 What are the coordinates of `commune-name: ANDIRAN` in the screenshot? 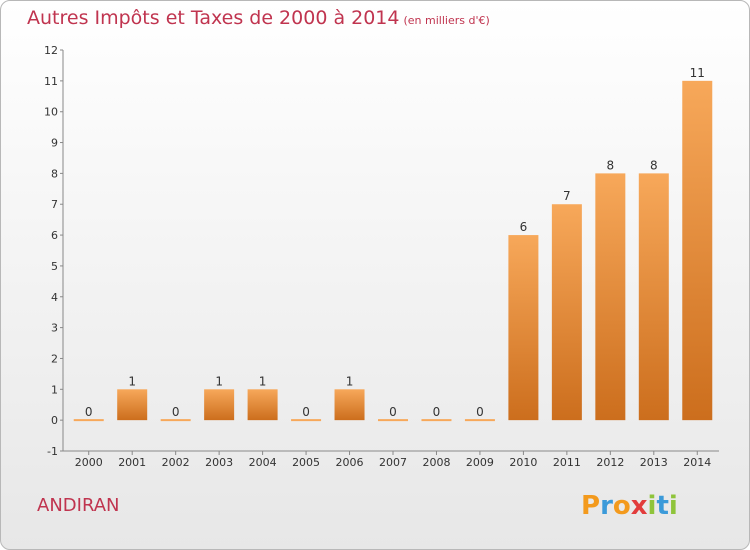 It's located at (78, 505).